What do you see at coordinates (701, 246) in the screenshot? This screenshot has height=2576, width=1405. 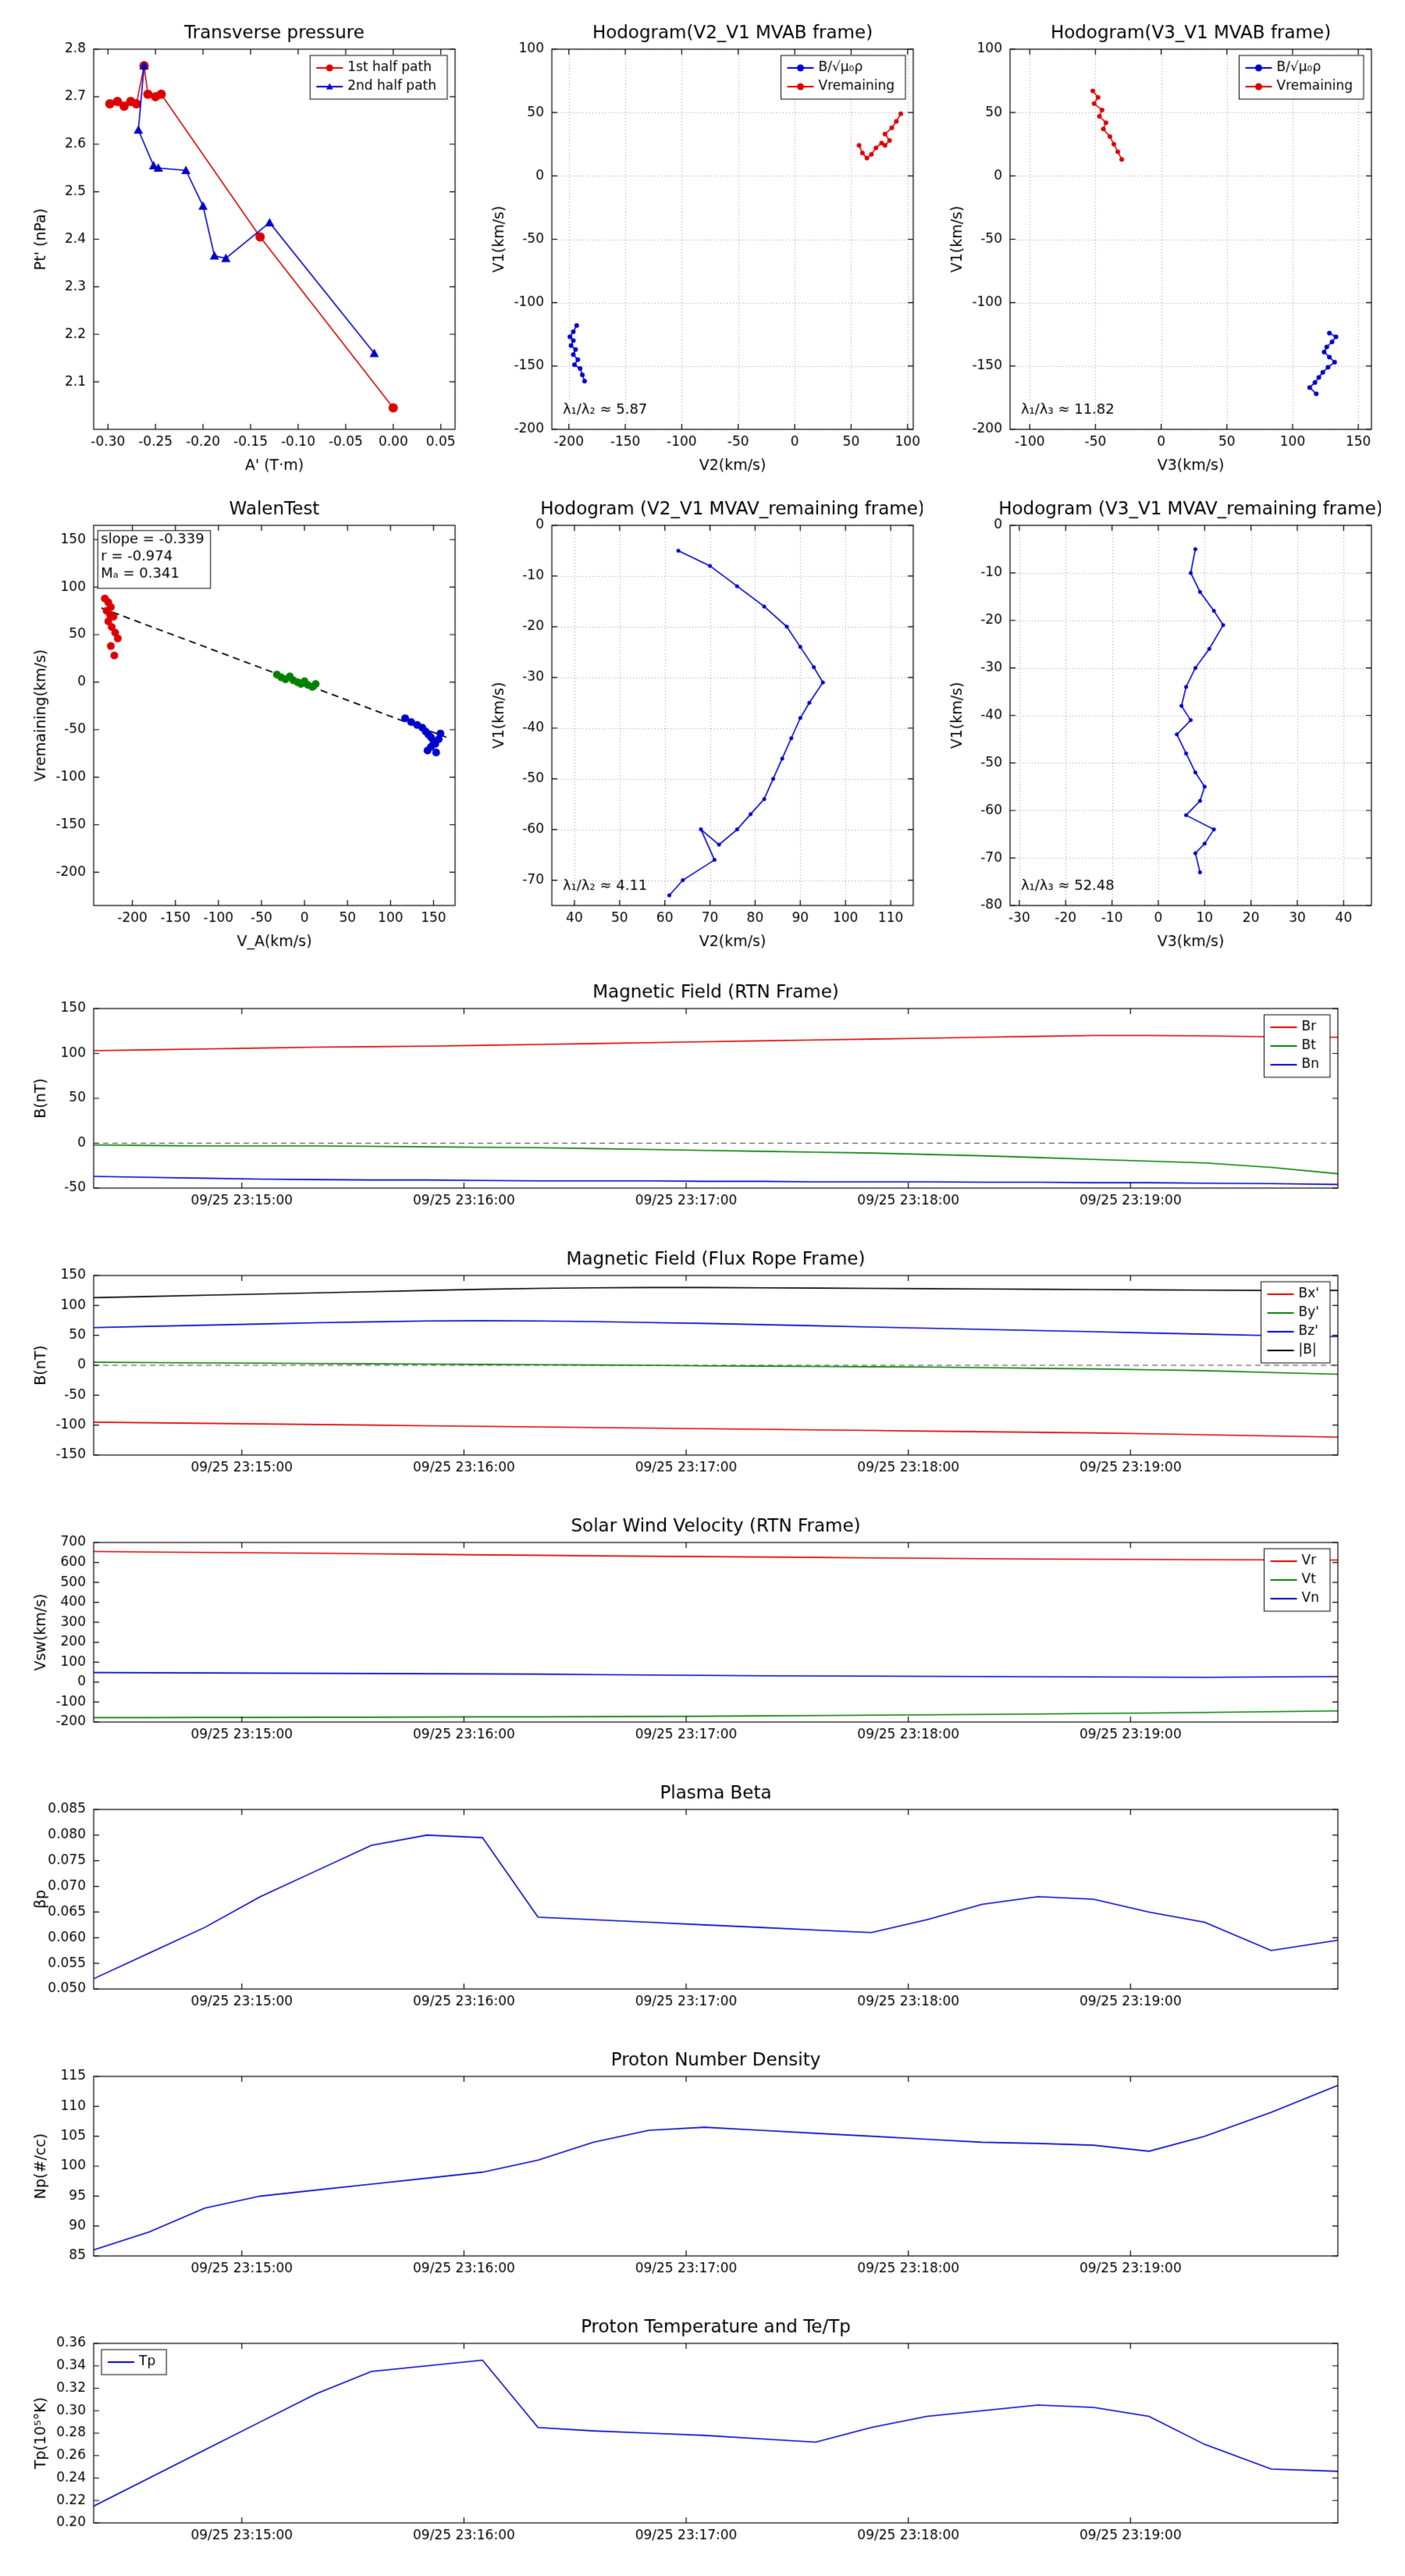 I see `chart-hodogram-v2v1-mvab` at bounding box center [701, 246].